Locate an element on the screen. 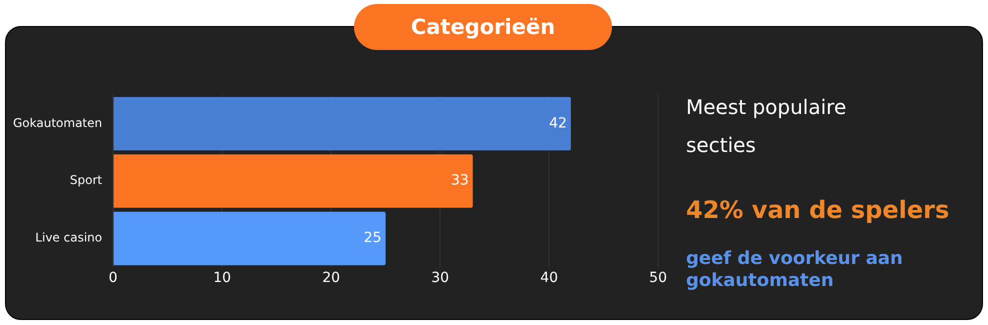  x-tick-label: 20 is located at coordinates (331, 278).